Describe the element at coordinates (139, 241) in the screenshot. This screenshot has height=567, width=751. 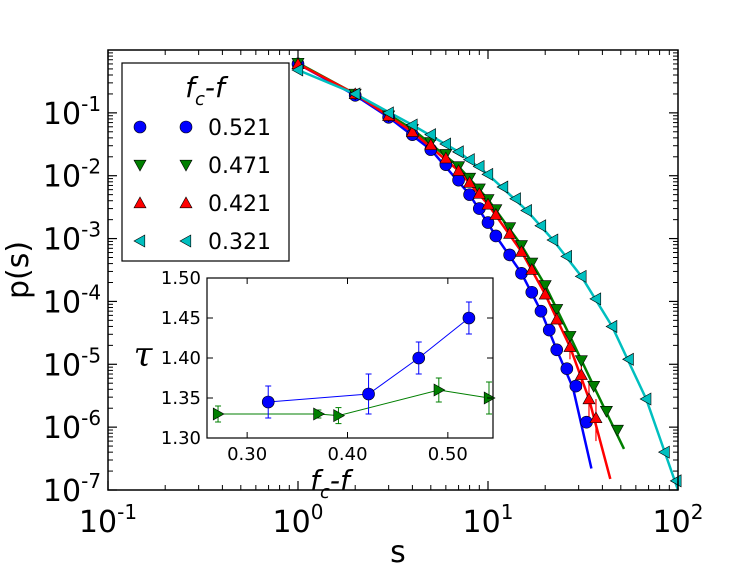
I see `legend-marker-4a` at that location.